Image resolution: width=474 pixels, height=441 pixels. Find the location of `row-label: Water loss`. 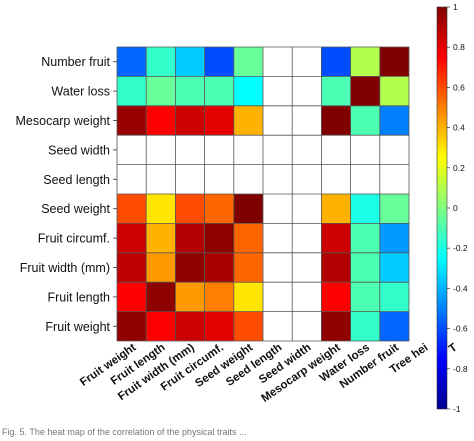

row-label: Water loss is located at coordinates (80, 92).